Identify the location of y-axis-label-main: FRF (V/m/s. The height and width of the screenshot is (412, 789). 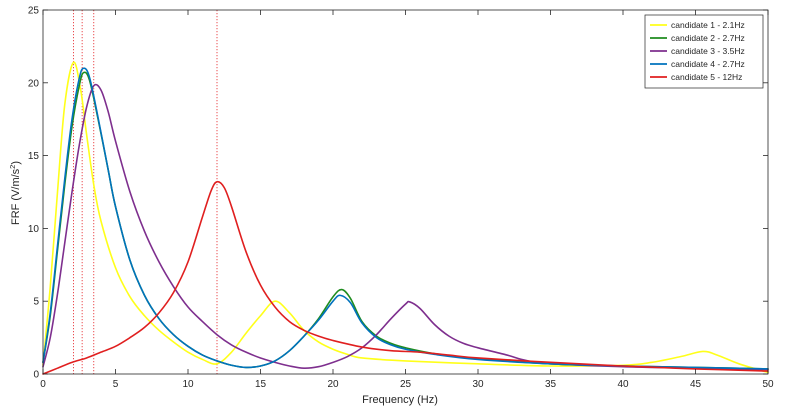
(16, 196).